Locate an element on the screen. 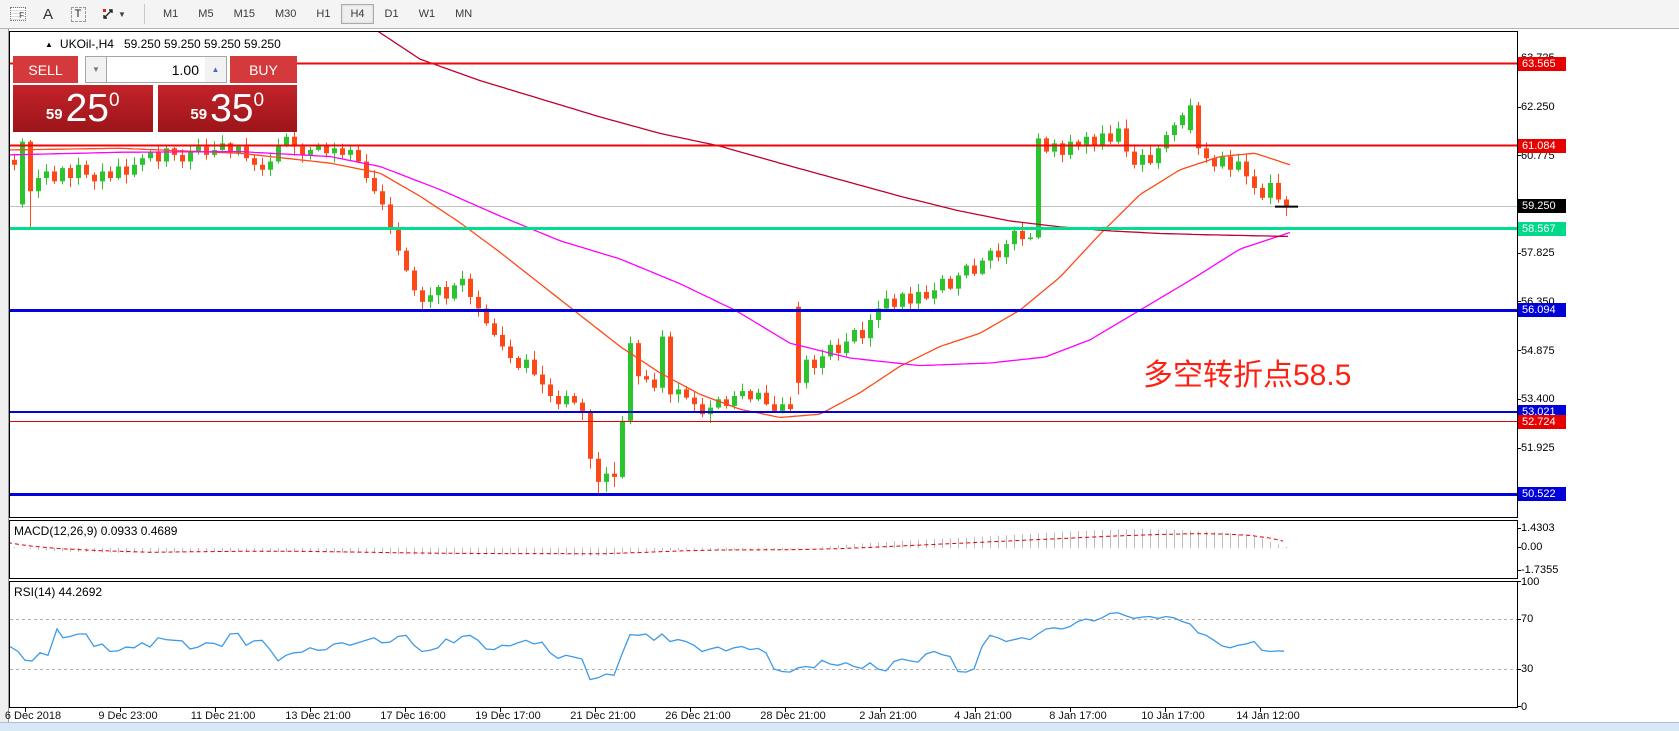 This screenshot has height=731, width=1679. chart-grid-icon: F is located at coordinates (18, 14).